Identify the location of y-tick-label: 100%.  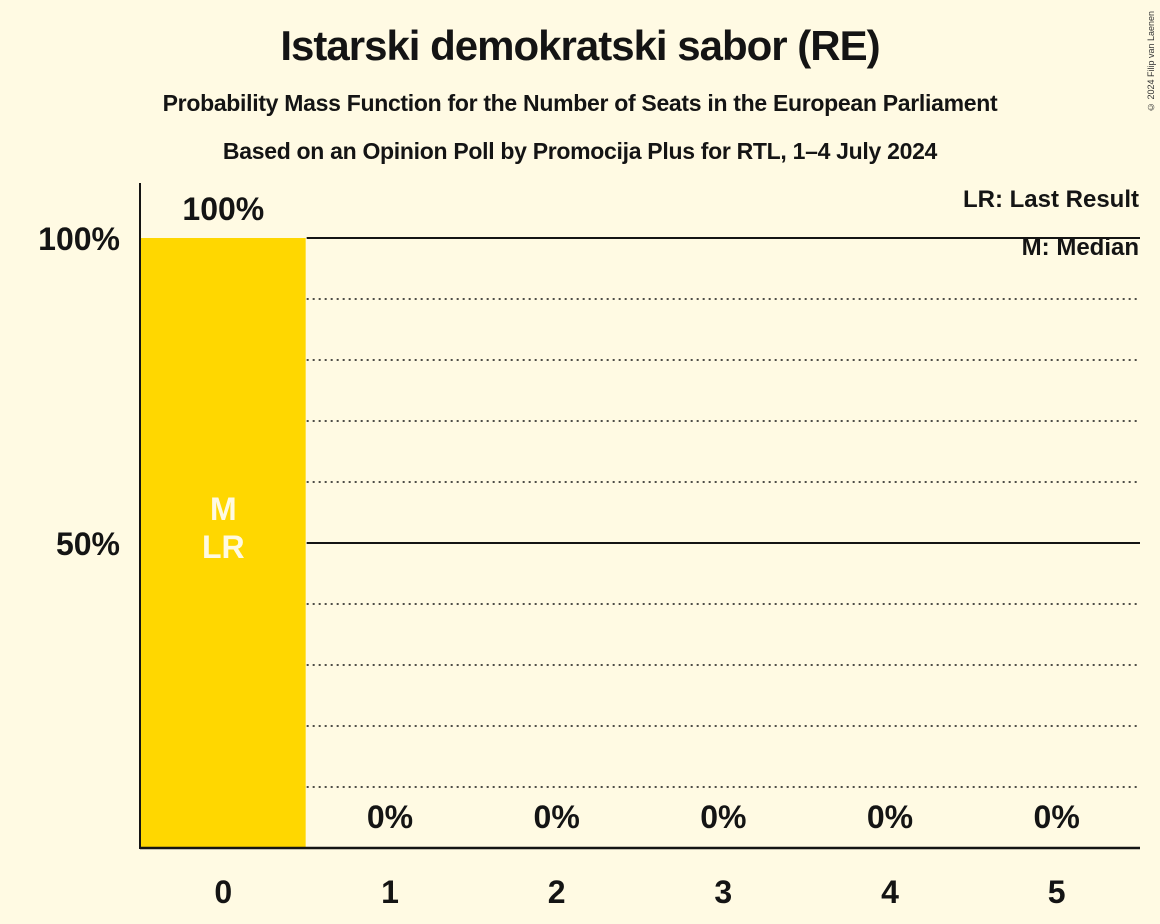
(79, 239).